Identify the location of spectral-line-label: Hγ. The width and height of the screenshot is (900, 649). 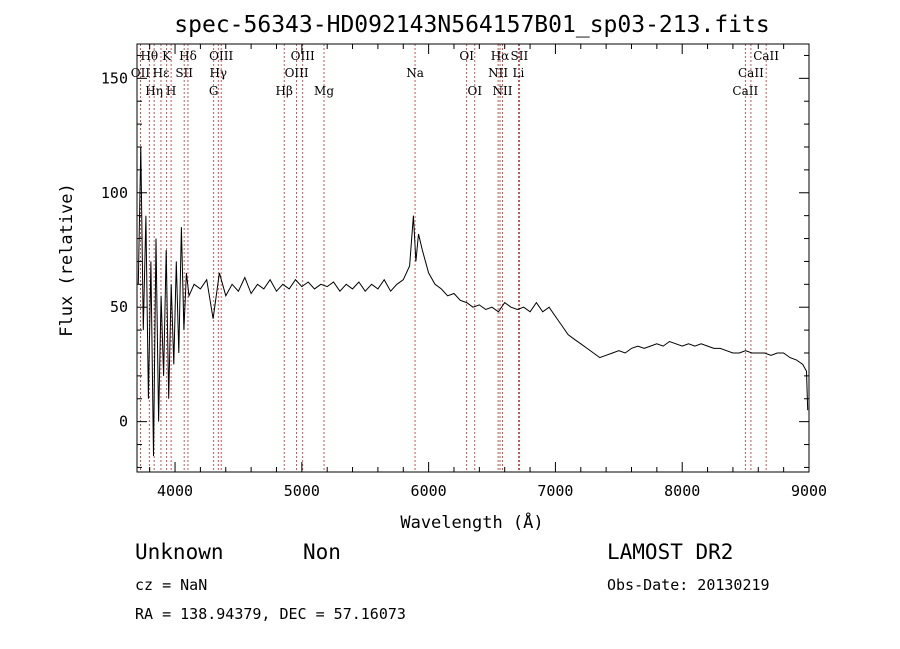
(218, 73).